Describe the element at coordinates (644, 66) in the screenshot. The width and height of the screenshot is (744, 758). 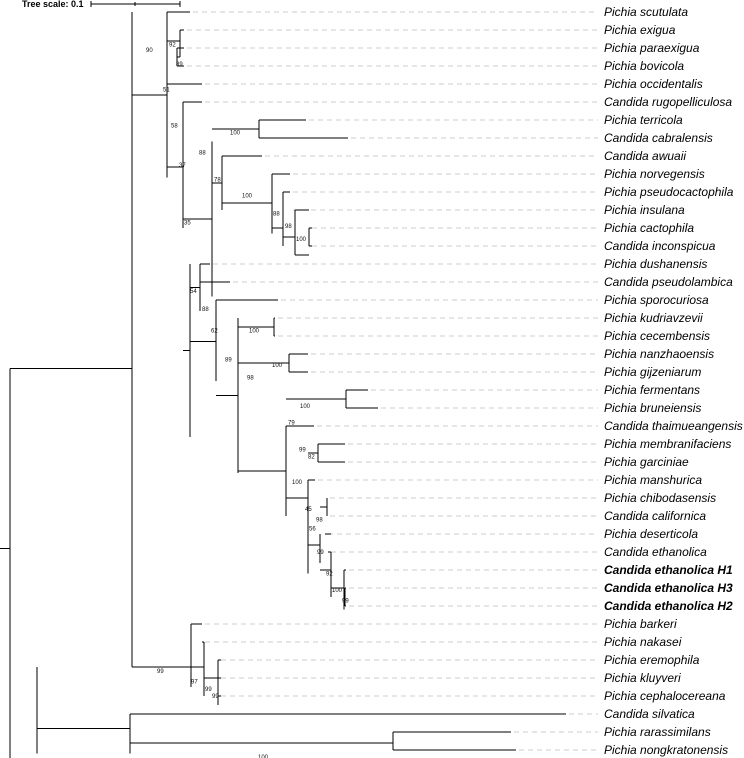
I see `taxon-label-pichia-bovicola: Pichia bovicola` at that location.